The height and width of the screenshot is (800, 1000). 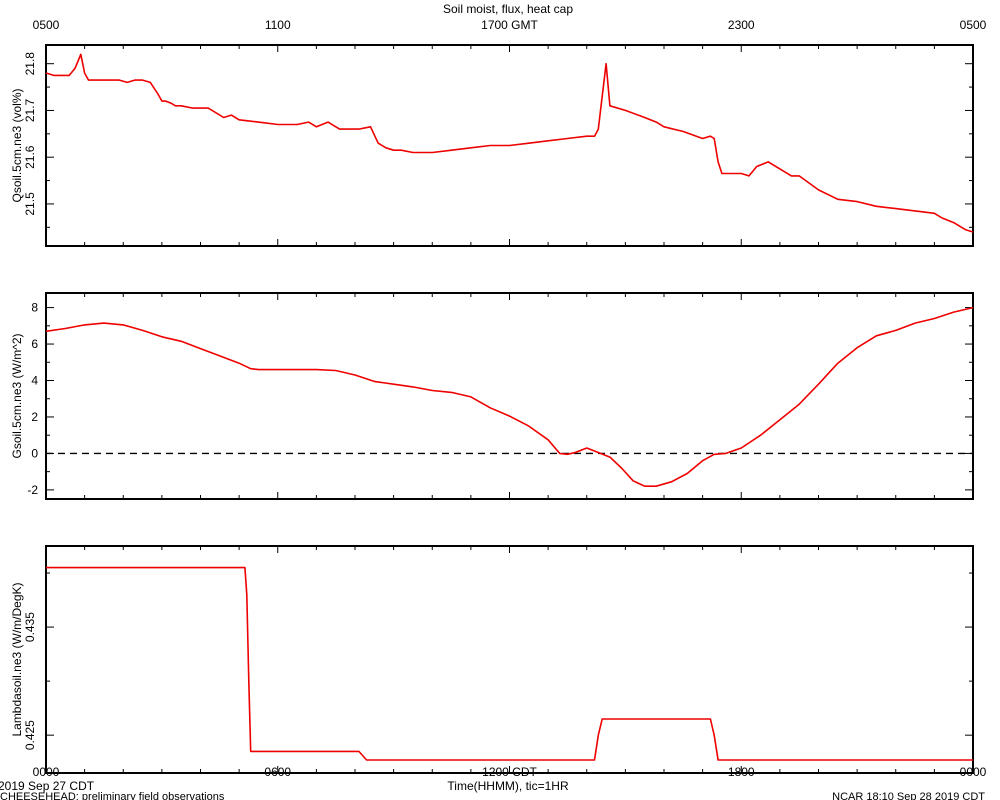 I want to click on date-label: 2019 Sep 27 CDT, so click(x=47, y=786).